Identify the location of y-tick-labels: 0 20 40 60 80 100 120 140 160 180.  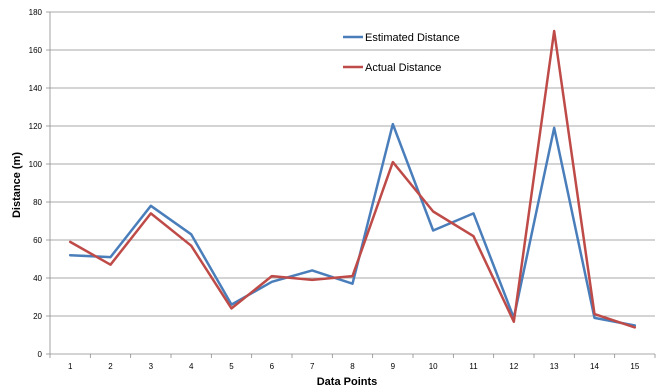
(36, 183).